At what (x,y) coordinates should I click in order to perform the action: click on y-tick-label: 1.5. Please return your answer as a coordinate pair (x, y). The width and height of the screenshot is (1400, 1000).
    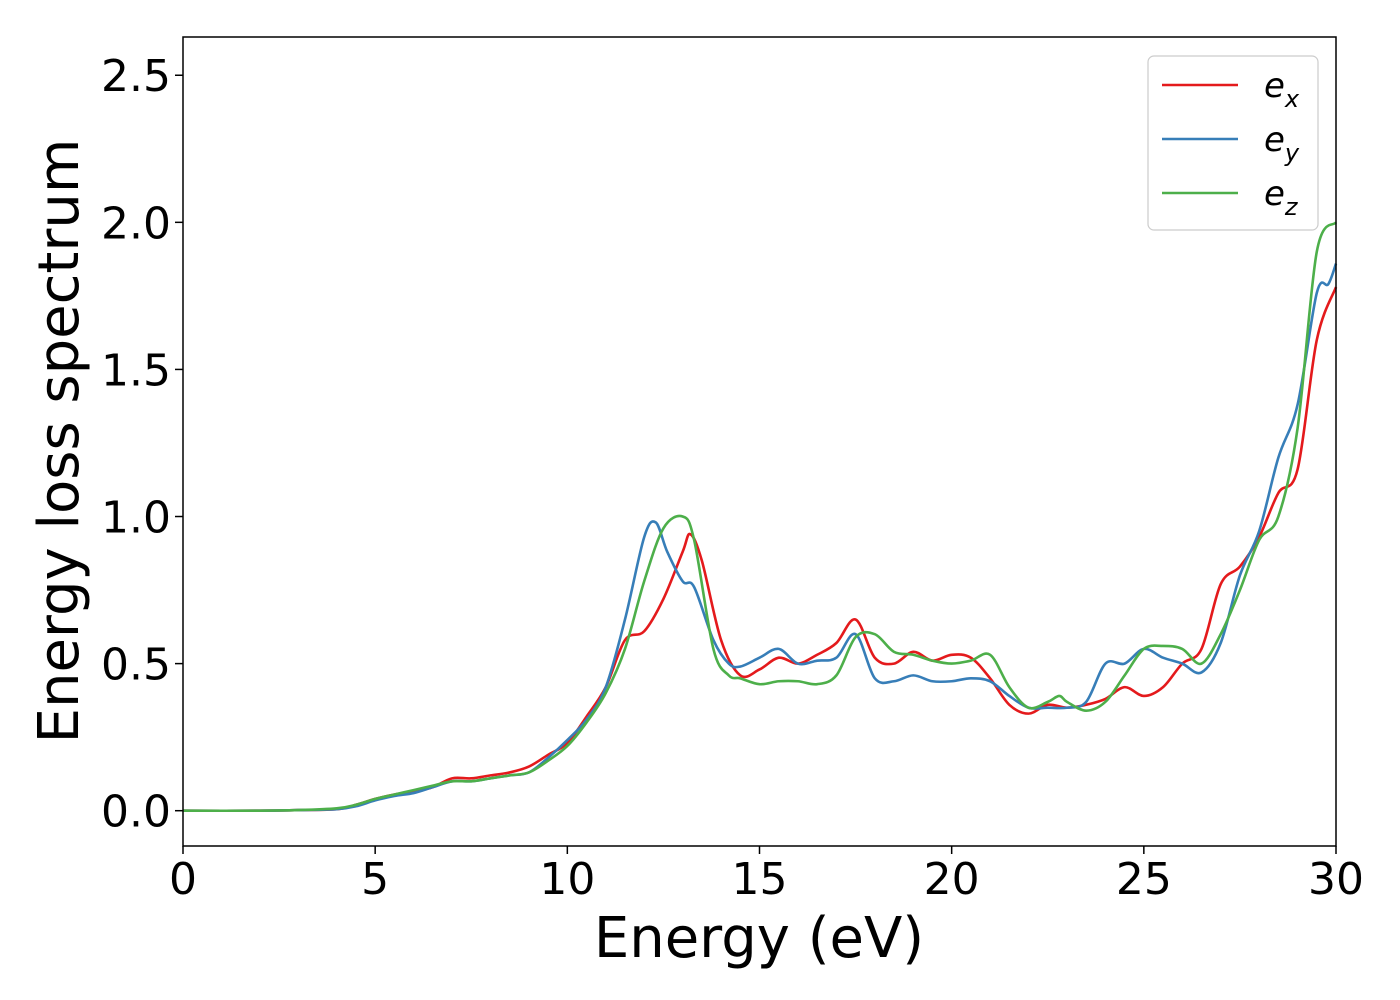
    Looking at the image, I should click on (136, 370).